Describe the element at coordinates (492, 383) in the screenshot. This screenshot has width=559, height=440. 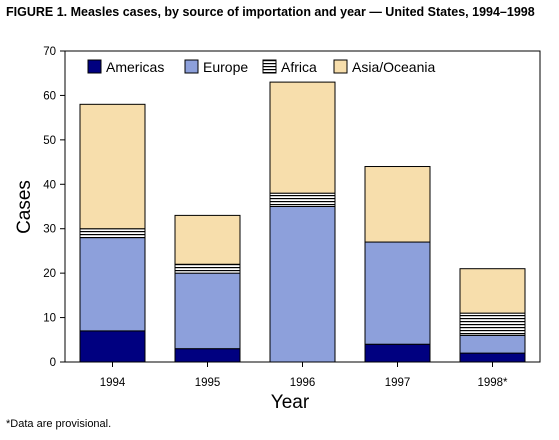
I see `x-tick-label: 1998*` at that location.